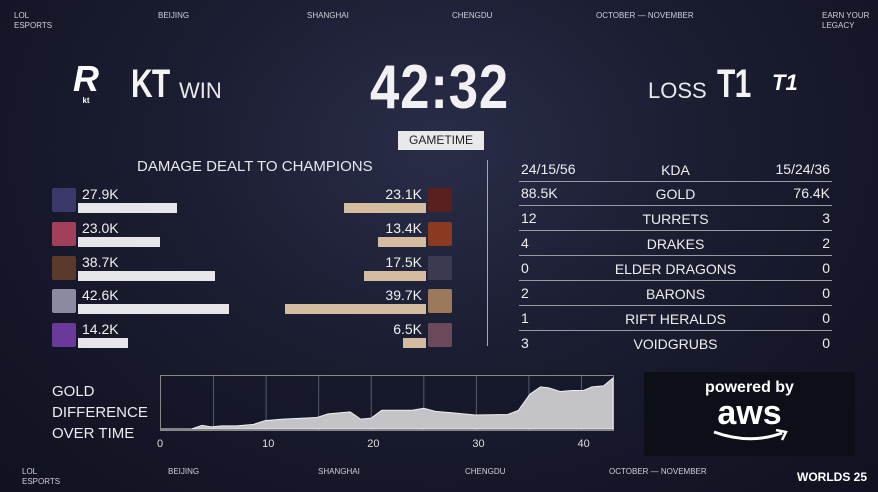 Image resolution: width=878 pixels, height=492 pixels. What do you see at coordinates (100, 329) in the screenshot?
I see `damage-value: 14.2K` at bounding box center [100, 329].